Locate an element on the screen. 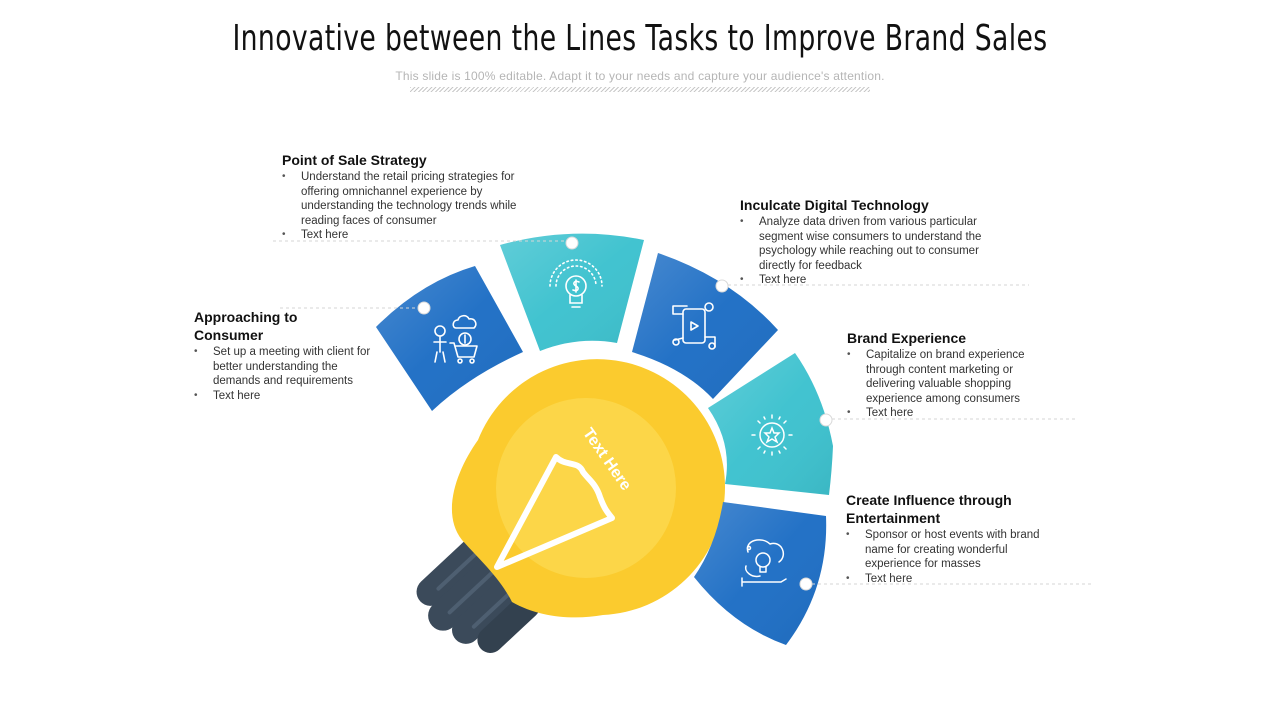 The image size is (1280, 720). segment-create-influence-entertainment is located at coordinates (760, 573).